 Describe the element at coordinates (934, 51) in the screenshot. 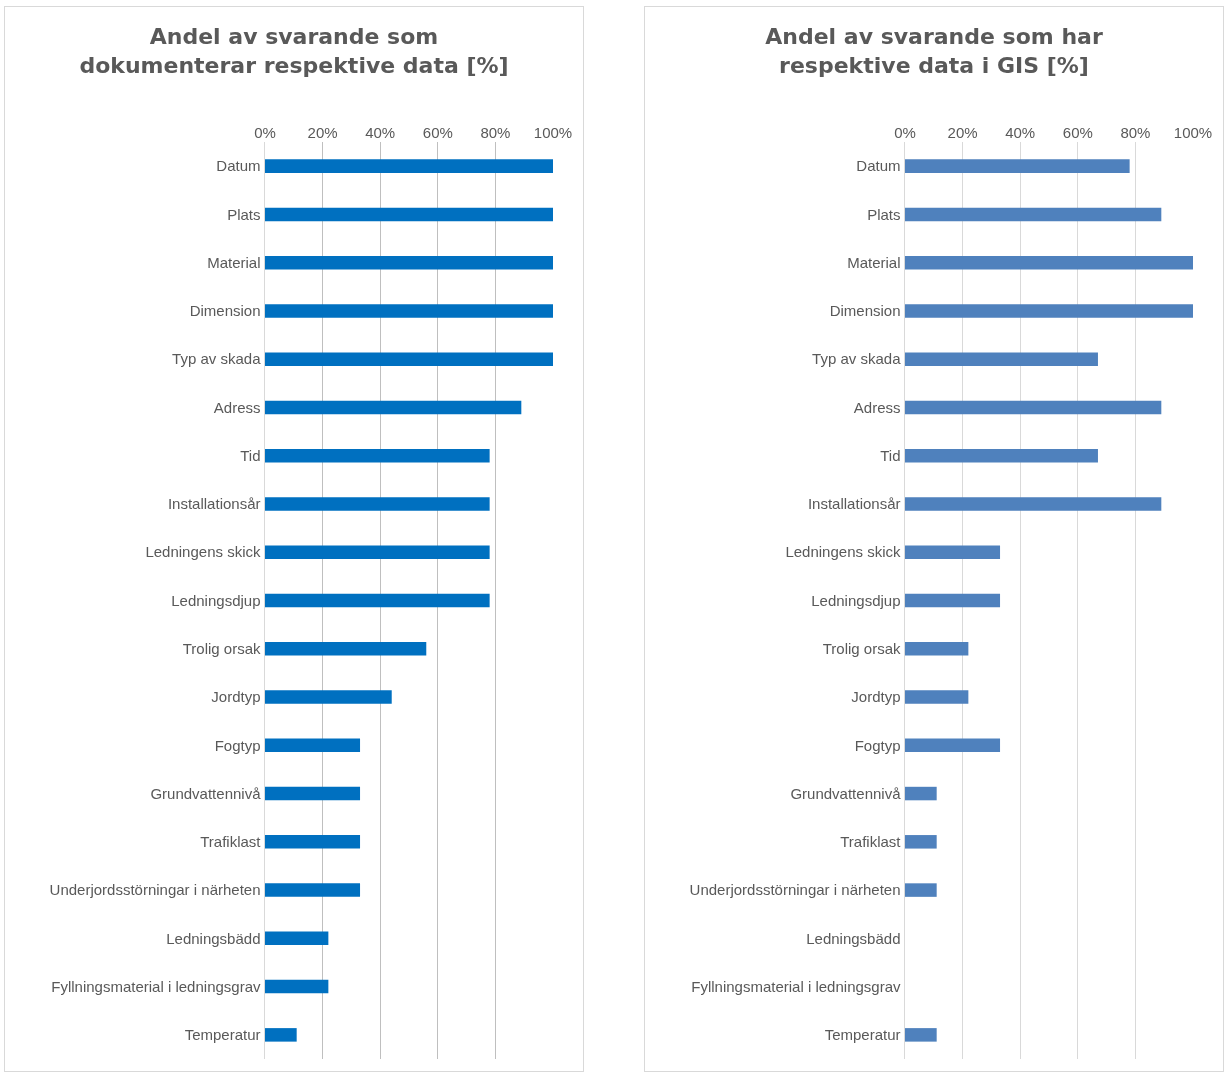

I see `chart-title: Andel av svarande som har respektive data i GIS [%]` at that location.